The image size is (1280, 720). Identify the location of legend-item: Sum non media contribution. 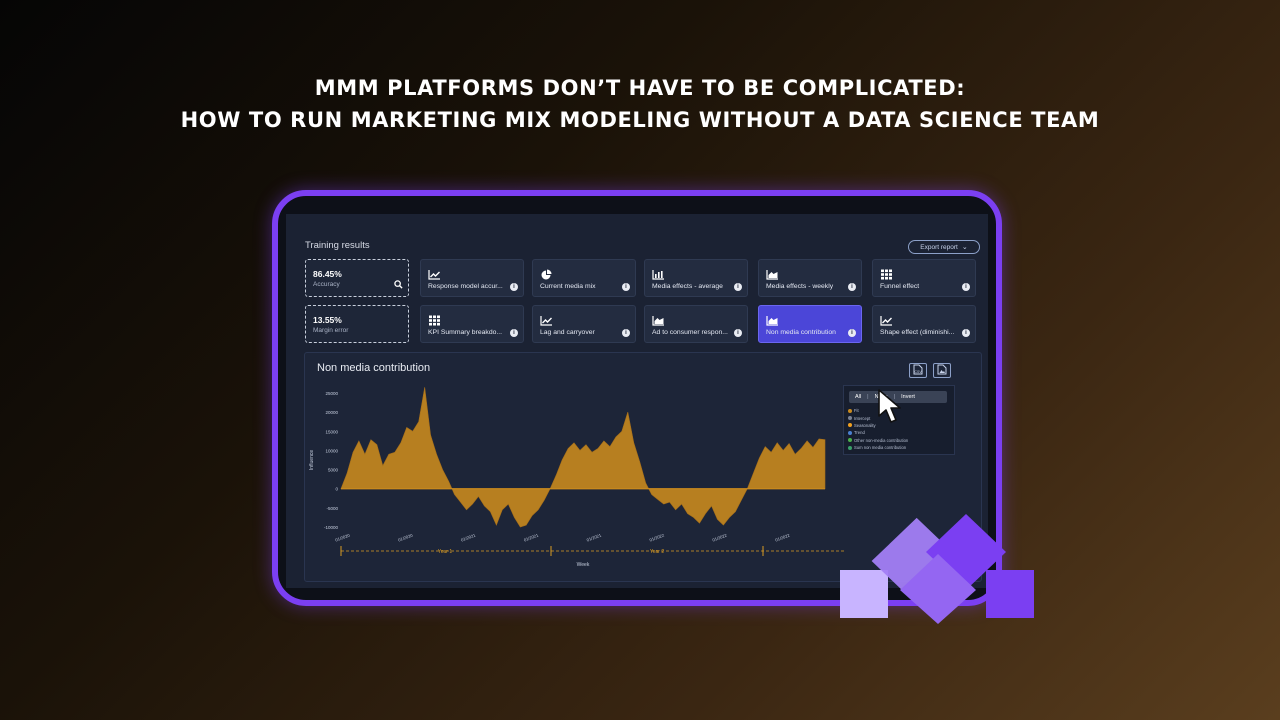
(878, 447).